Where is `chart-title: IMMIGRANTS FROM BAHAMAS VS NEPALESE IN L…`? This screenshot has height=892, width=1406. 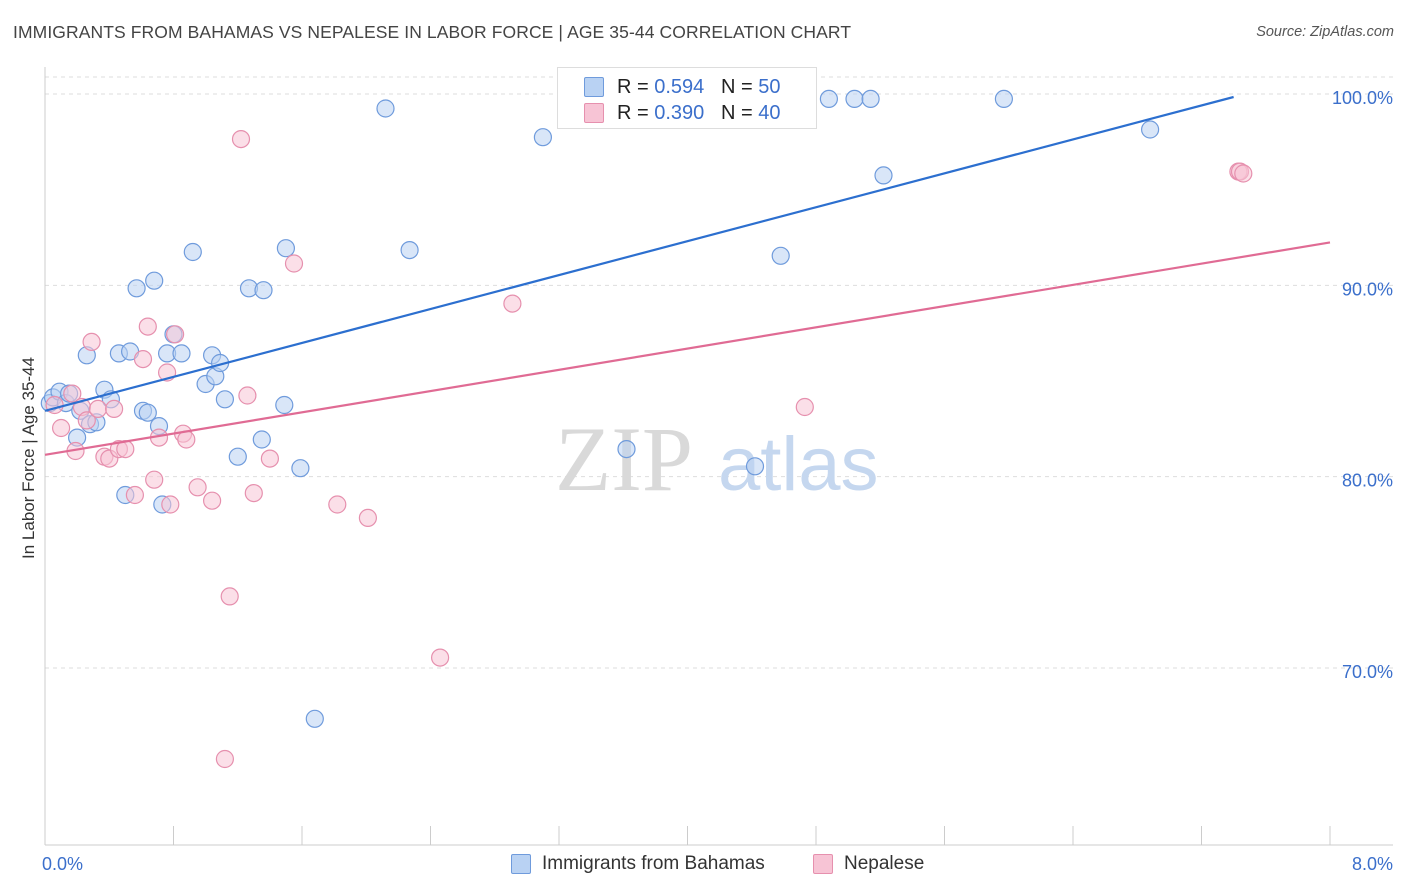 chart-title: IMMIGRANTS FROM BAHAMAS VS NEPALESE IN L… is located at coordinates (432, 32).